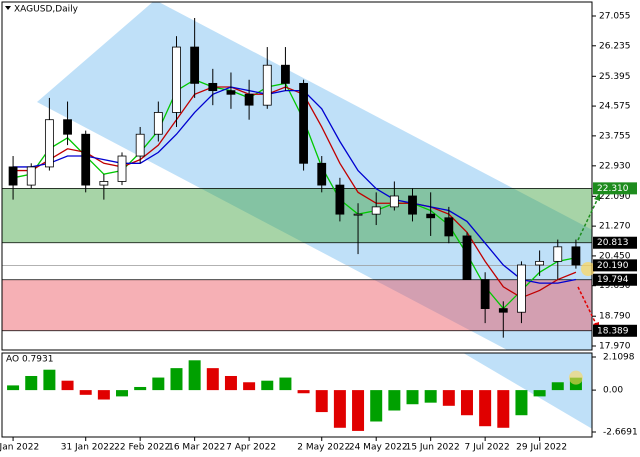  Describe the element at coordinates (142, 448) in the screenshot. I see `x-tick-label: 22 Feb 2022` at that location.